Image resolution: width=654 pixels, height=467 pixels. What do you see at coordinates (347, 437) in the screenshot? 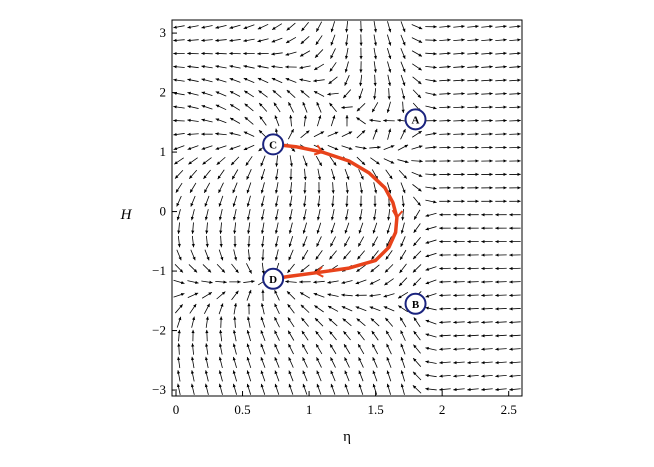
I see `x-axis-label: η` at bounding box center [347, 437].